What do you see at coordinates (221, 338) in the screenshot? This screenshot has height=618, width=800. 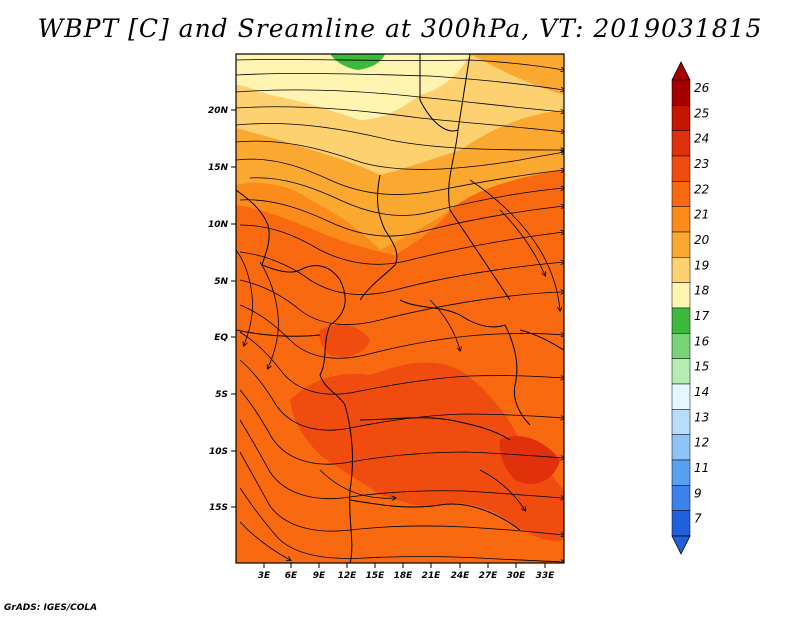 I see `lat-tick-label: EQ` at bounding box center [221, 338].